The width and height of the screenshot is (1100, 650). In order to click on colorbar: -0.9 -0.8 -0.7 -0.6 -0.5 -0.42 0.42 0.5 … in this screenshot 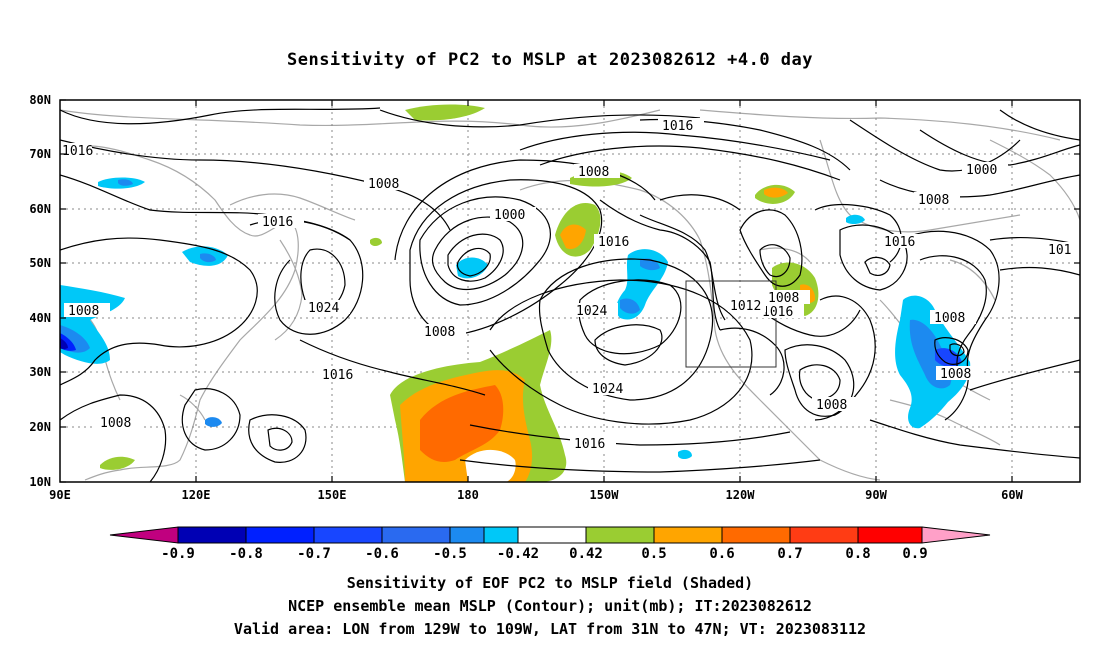, I will do `click(550, 544)`.